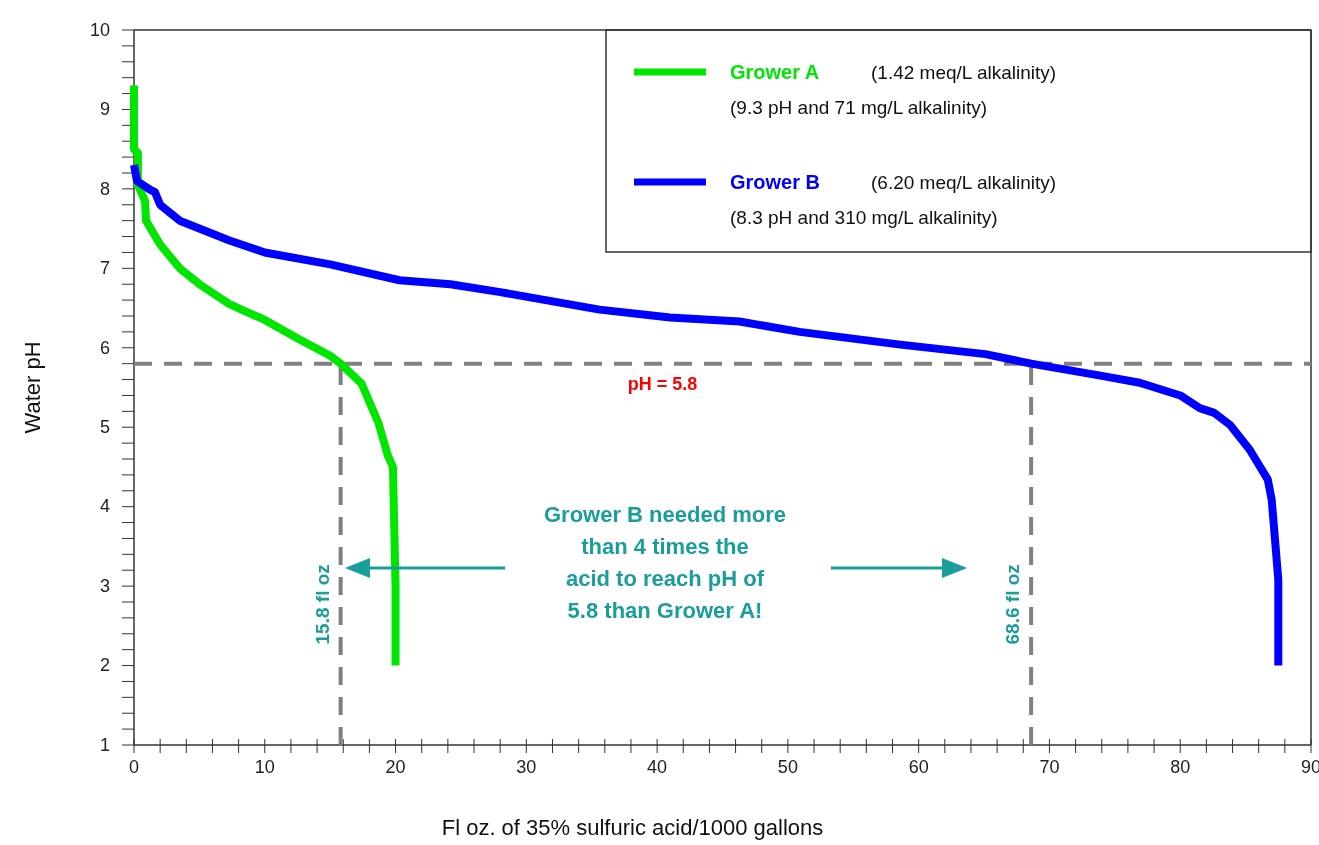 This screenshot has width=1319, height=845. What do you see at coordinates (104, 744) in the screenshot?
I see `y-tick-label: 1` at bounding box center [104, 744].